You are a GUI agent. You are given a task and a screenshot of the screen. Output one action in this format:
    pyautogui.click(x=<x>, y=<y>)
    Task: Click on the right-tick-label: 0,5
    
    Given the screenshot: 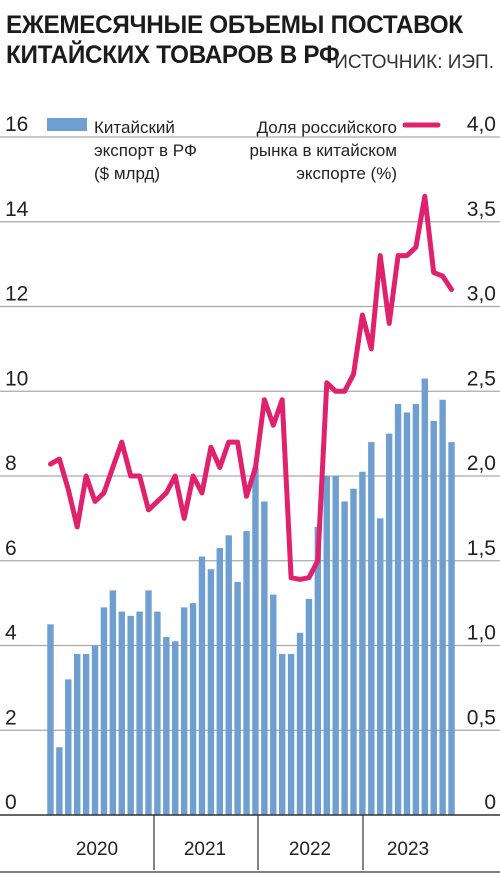 What is the action you would take?
    pyautogui.click(x=481, y=717)
    